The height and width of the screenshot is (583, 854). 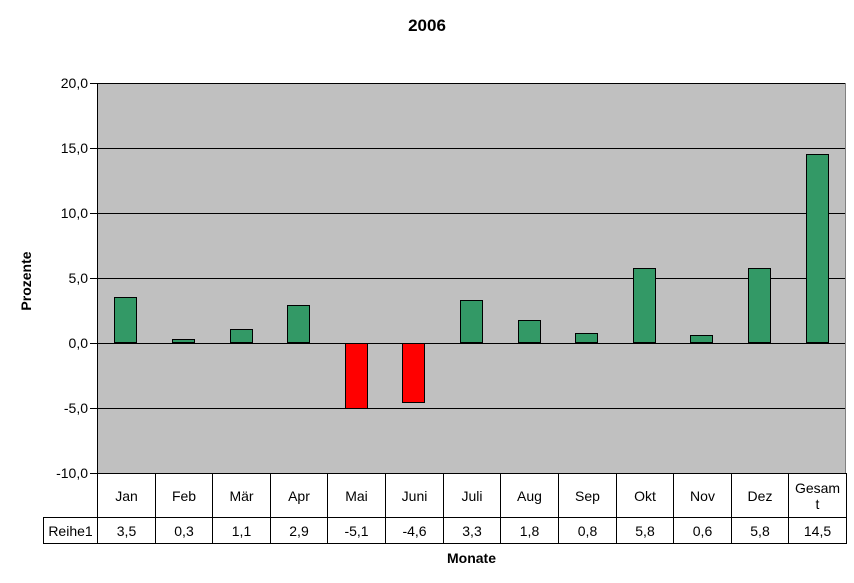 What do you see at coordinates (75, 408) in the screenshot?
I see `y-tick-label--5,0: -5,0` at bounding box center [75, 408].